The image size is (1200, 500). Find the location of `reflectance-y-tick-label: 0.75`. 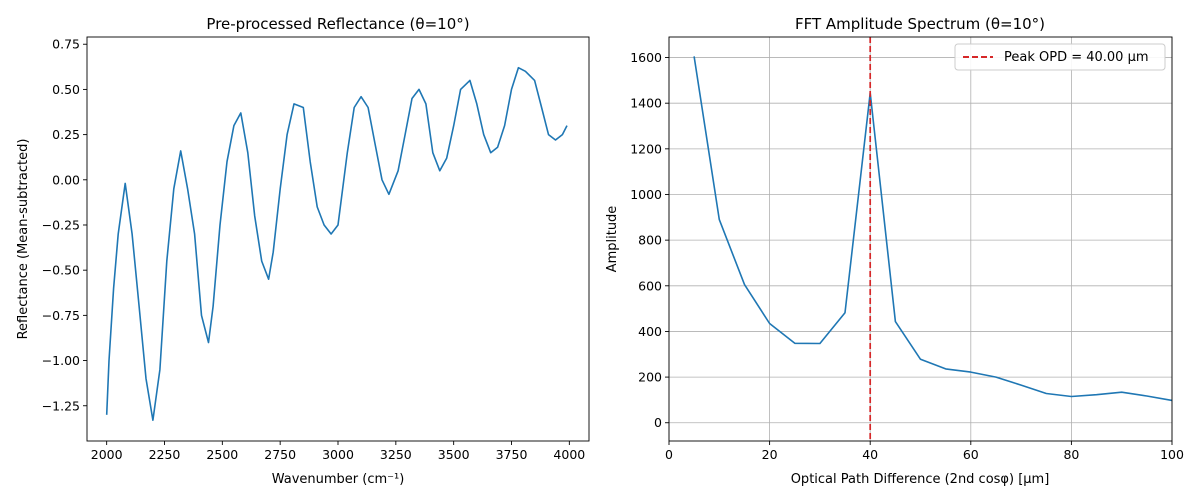

reflectance-y-tick-label: 0.75 is located at coordinates (66, 44).